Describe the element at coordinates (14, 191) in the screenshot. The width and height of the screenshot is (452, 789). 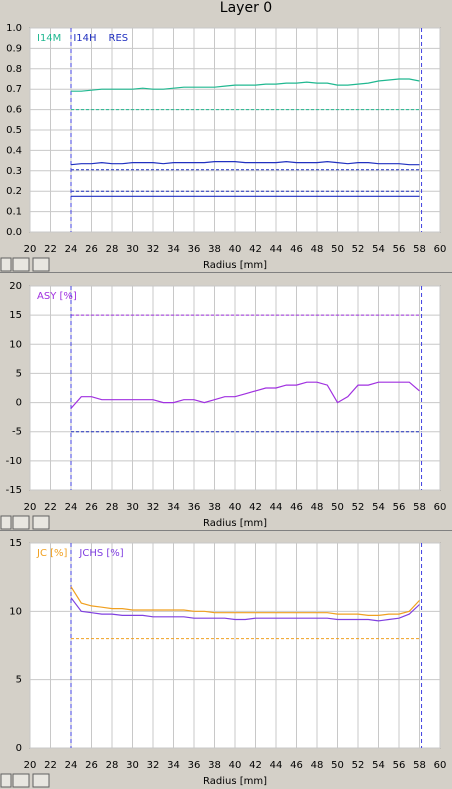
I see `y-tick-label: 0.2` at that location.